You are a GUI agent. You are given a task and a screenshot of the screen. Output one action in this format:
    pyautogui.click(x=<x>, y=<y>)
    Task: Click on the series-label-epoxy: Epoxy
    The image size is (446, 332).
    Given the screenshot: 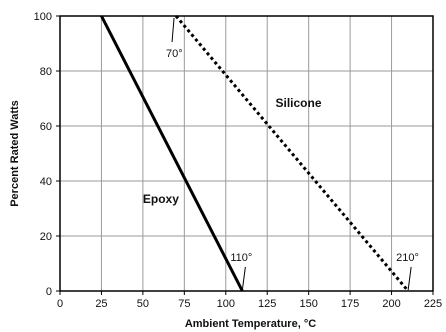 What is the action you would take?
    pyautogui.click(x=161, y=199)
    